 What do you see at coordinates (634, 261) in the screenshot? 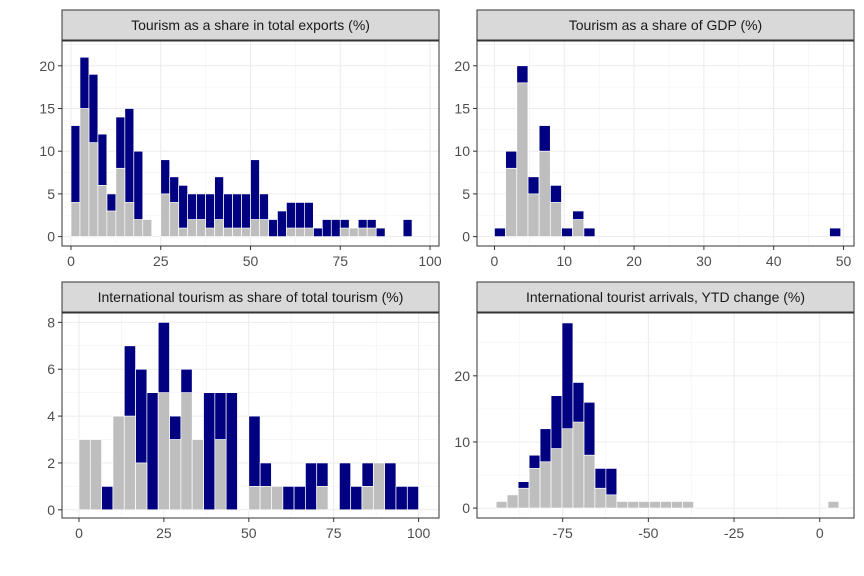
I see `x-tick-label: 20` at bounding box center [634, 261].